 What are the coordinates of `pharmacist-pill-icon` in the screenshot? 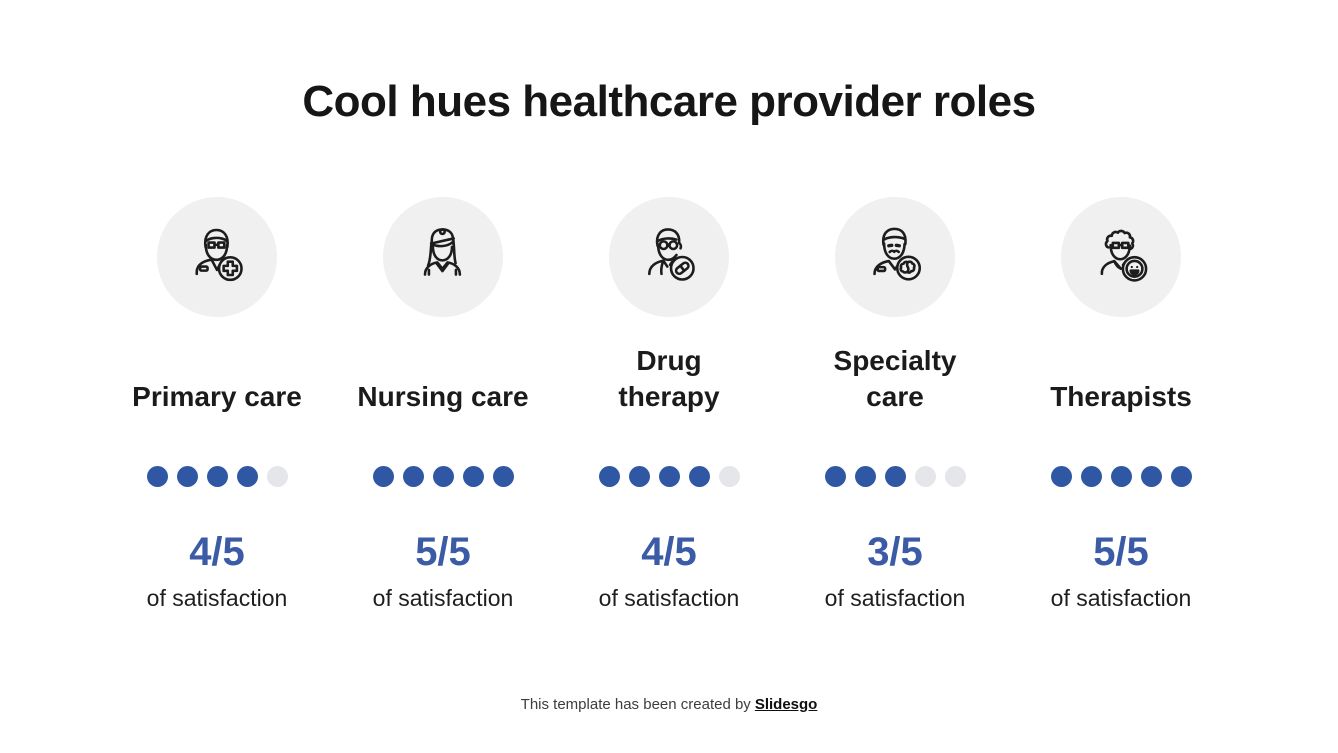 It's located at (669, 257).